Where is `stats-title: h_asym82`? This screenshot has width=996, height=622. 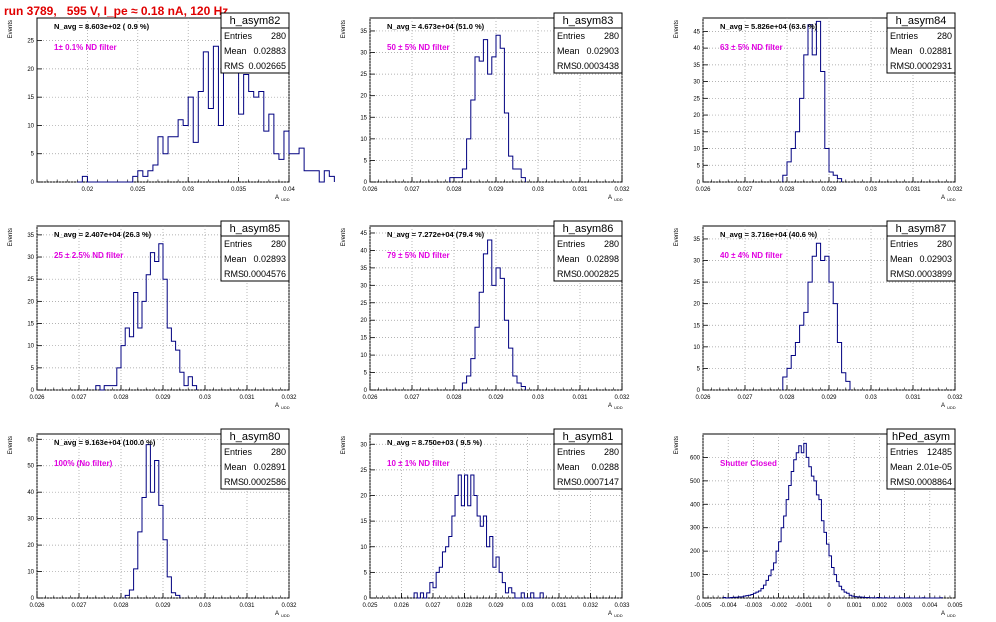
stats-title: h_asym82 is located at coordinates (255, 21).